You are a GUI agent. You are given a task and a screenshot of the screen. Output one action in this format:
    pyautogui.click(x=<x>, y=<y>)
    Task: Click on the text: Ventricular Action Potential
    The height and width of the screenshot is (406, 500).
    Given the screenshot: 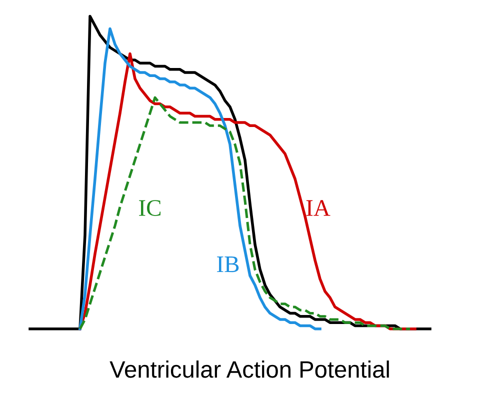 What is the action you would take?
    pyautogui.click(x=249, y=369)
    